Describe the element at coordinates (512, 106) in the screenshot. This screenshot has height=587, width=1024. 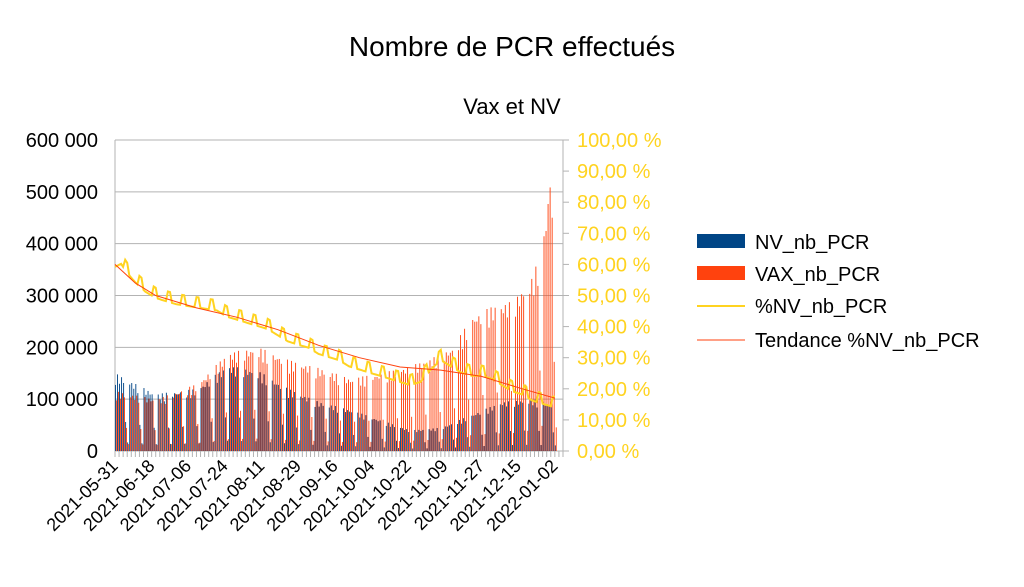
I see `chart-subtitle: Vax et NV` at that location.